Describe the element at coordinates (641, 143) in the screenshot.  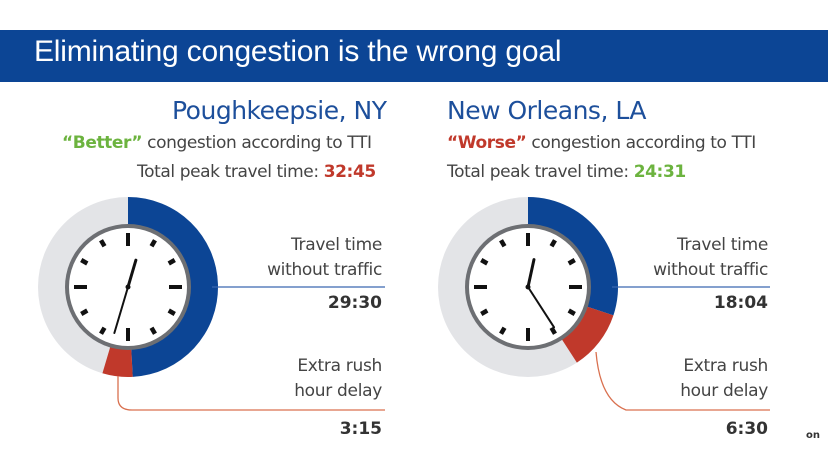
I see `right-congestion-text: congestion according to TTI` at that location.